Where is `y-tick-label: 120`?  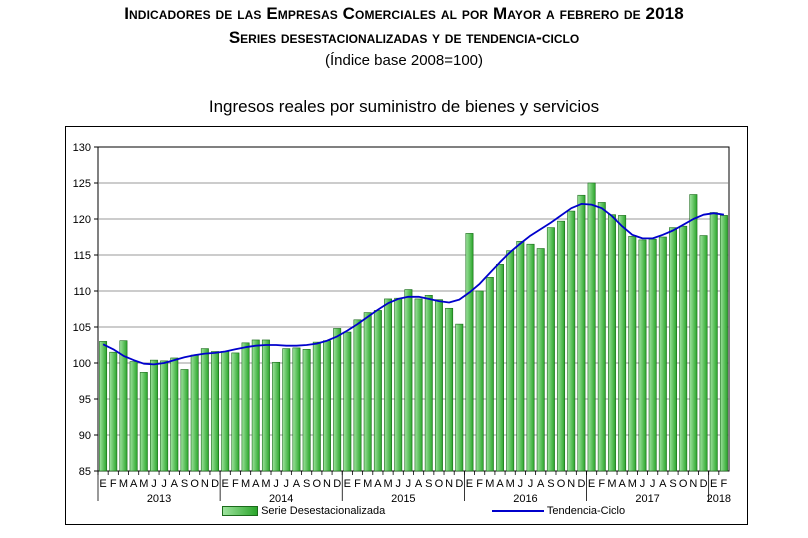
y-tick-label: 120 is located at coordinates (82, 220).